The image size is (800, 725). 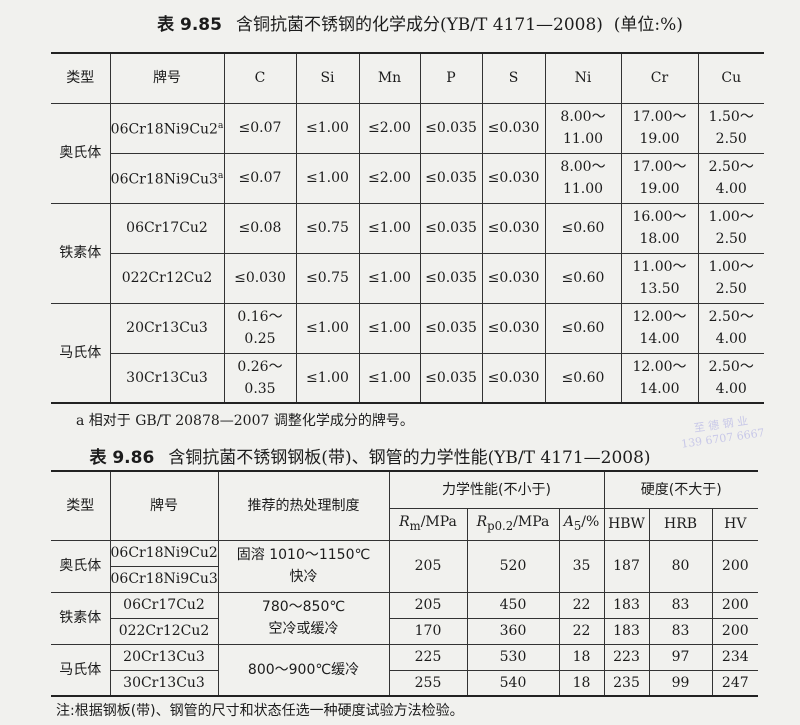 What do you see at coordinates (81, 353) in the screenshot?
I see `type-cell: 马氏体` at bounding box center [81, 353].